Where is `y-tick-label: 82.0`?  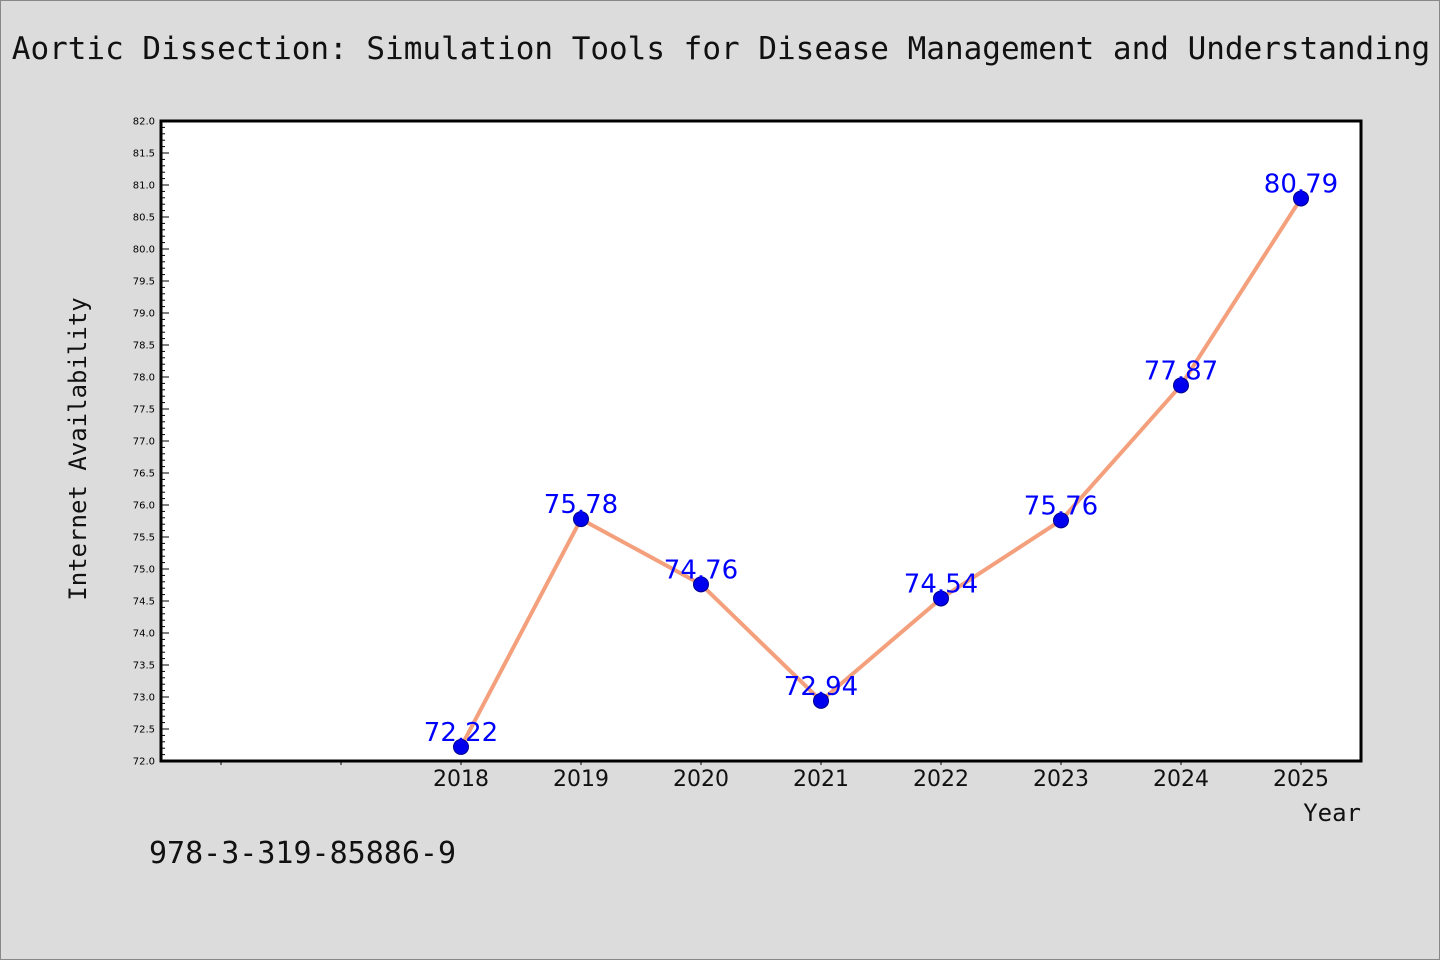 y-tick-label: 82.0 is located at coordinates (144, 122).